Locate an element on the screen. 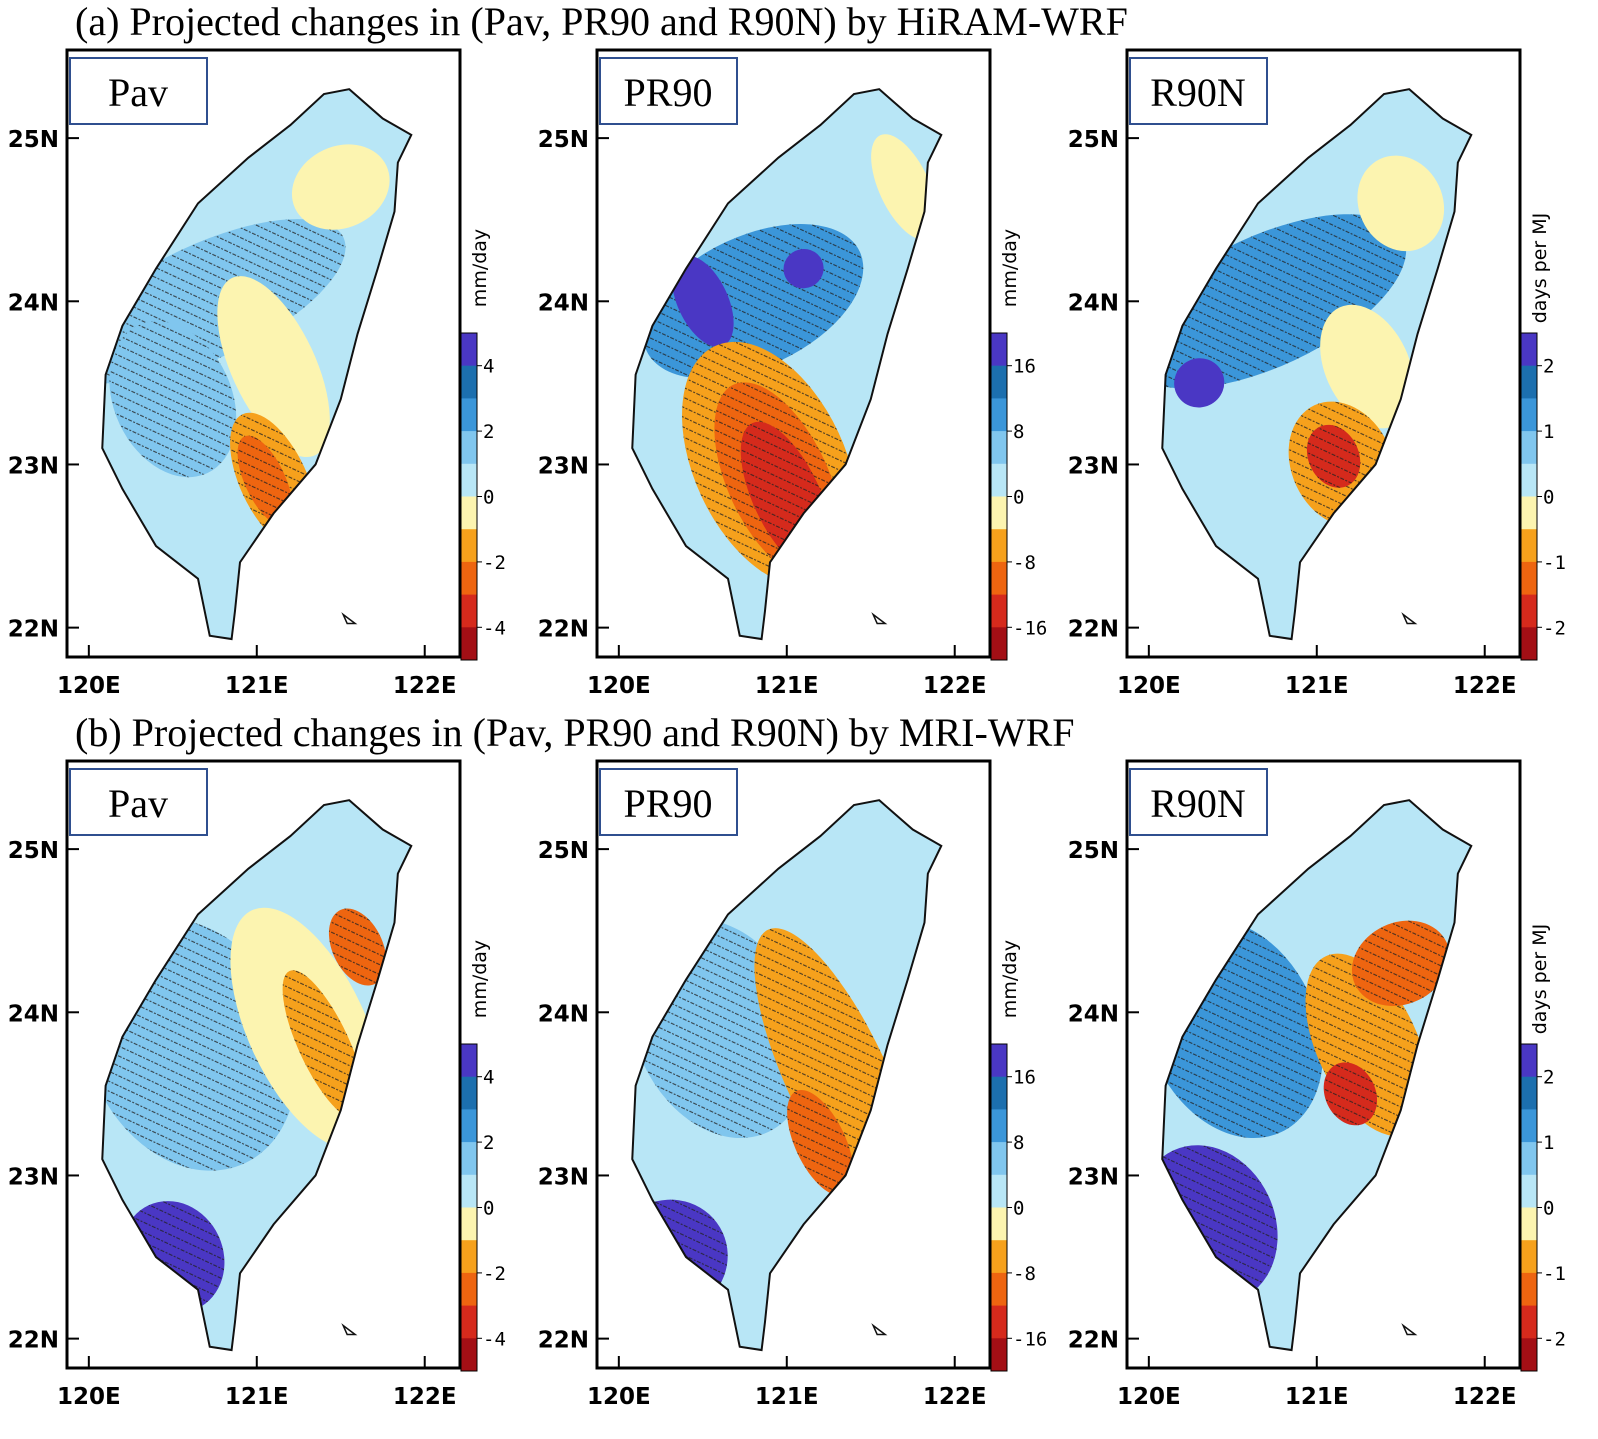 The height and width of the screenshot is (1439, 1598). panel-label: Pav is located at coordinates (138, 803).